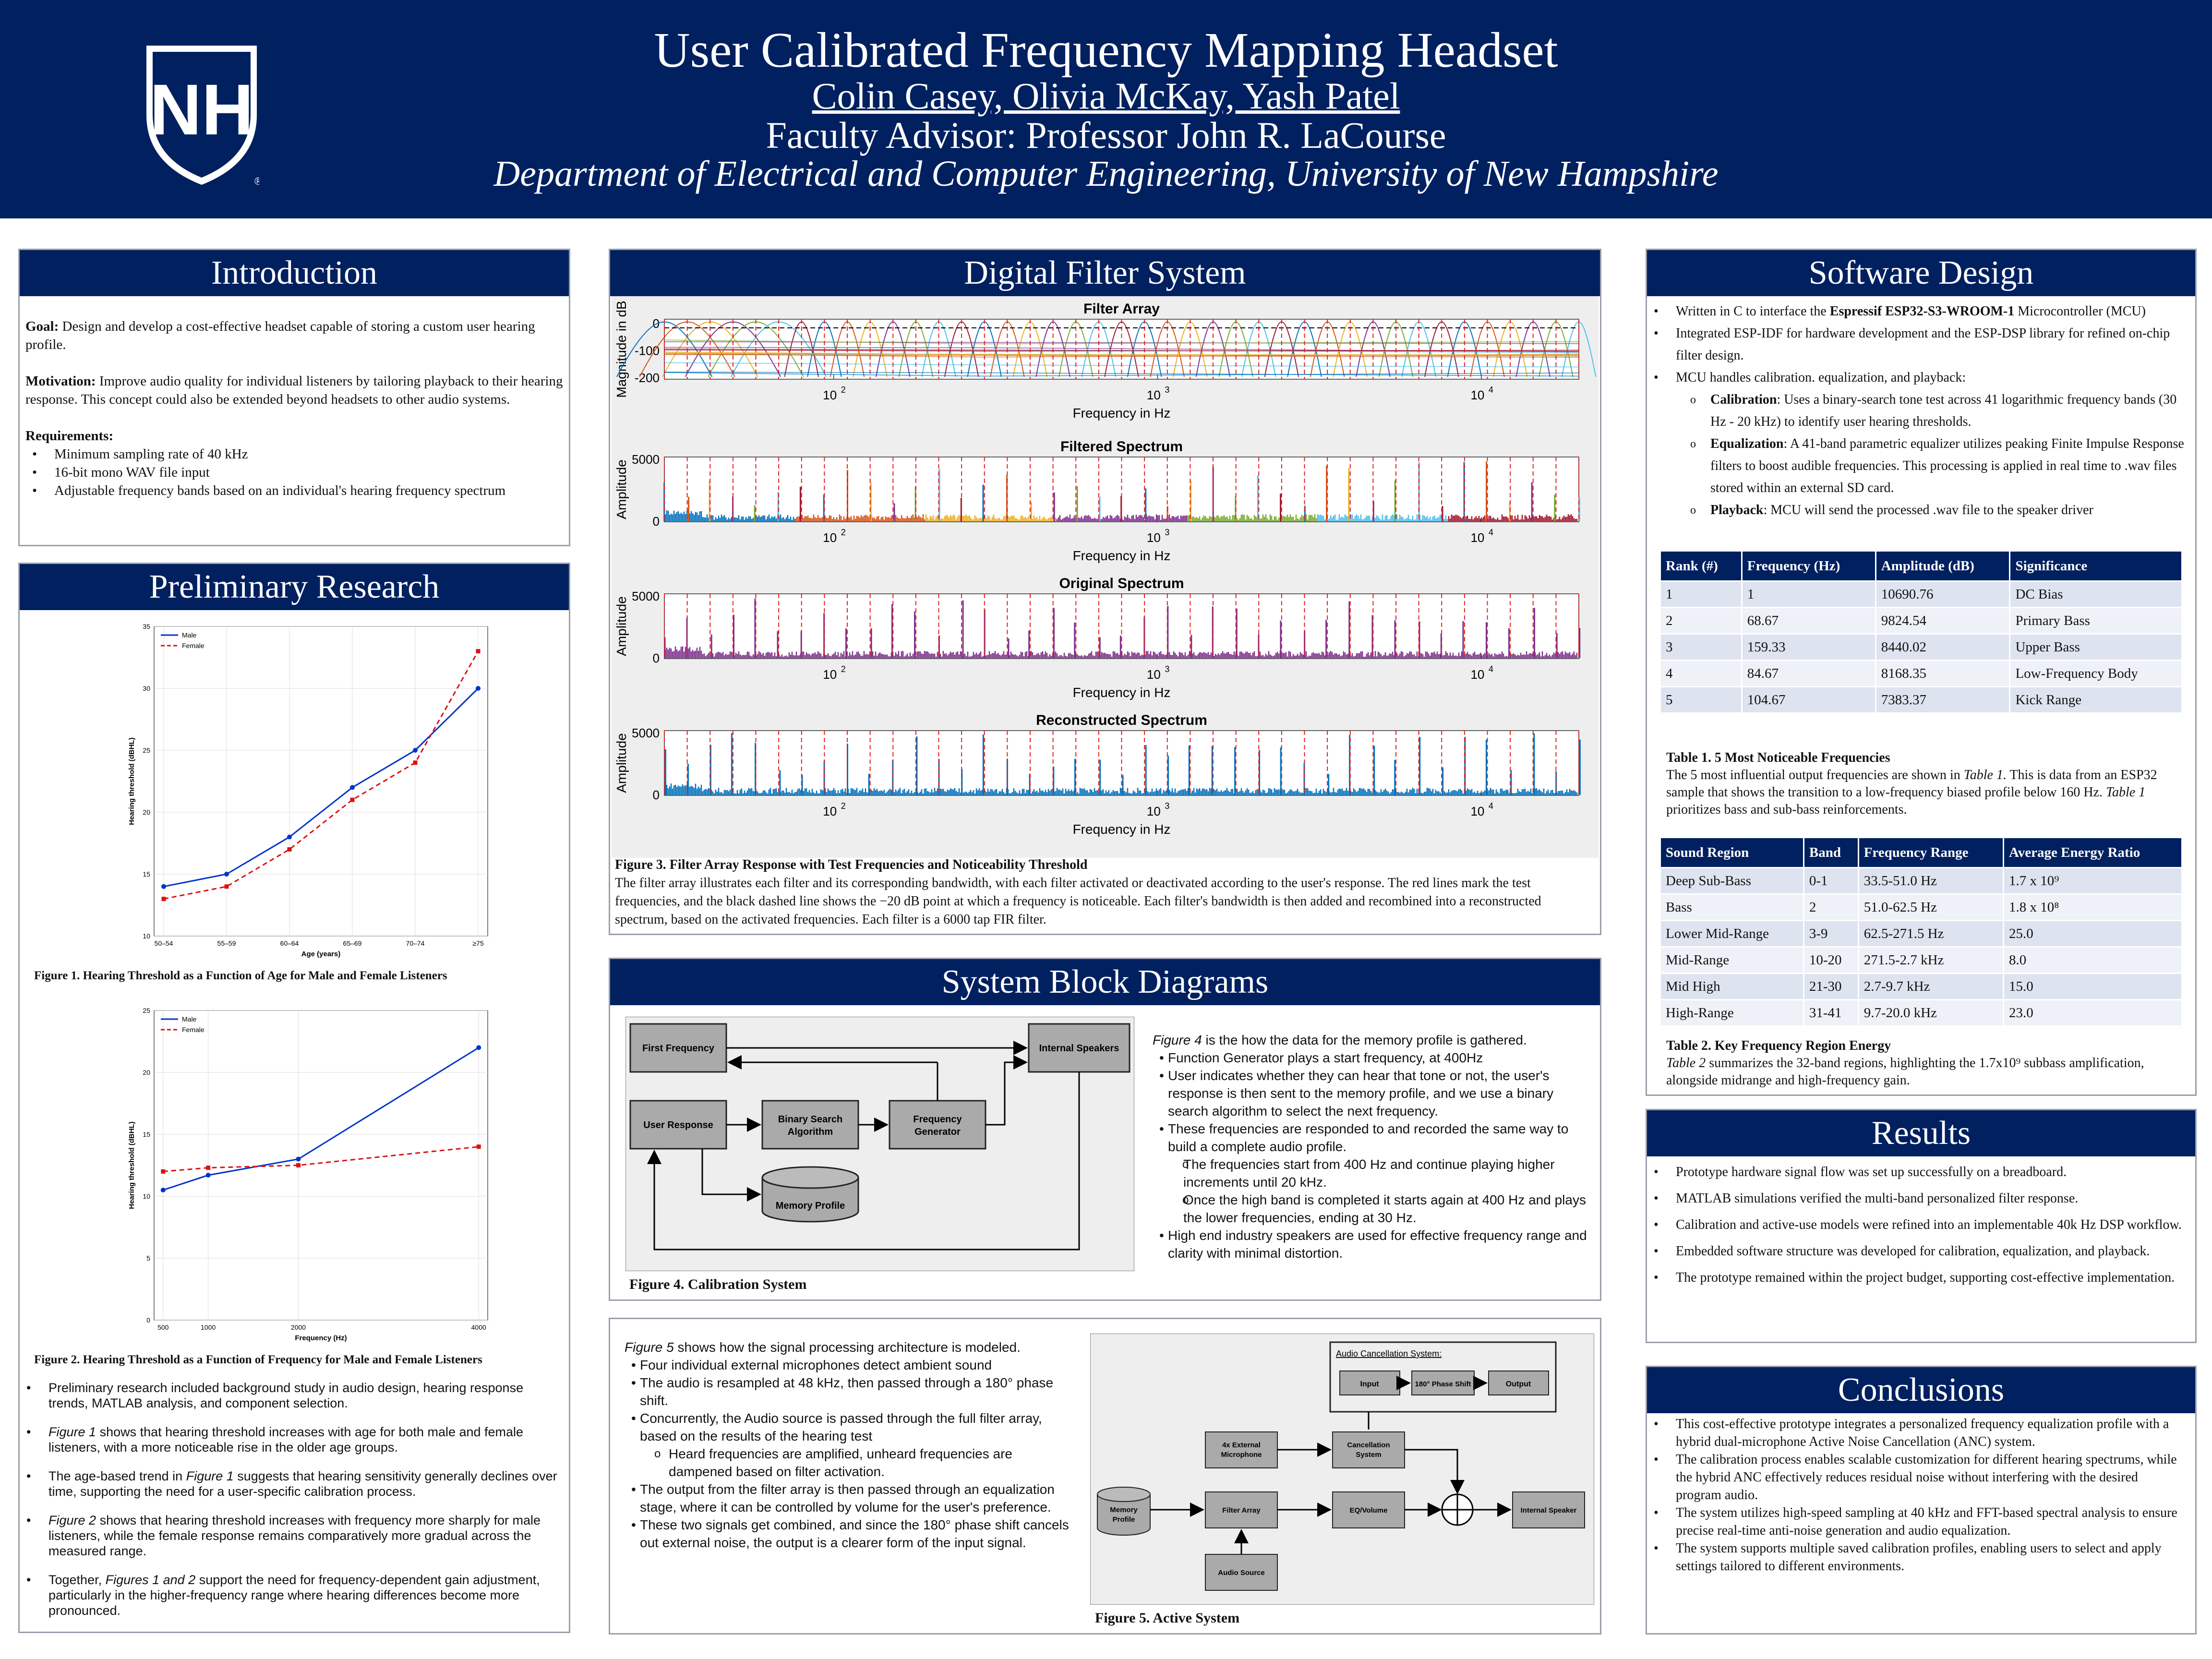  Describe the element at coordinates (678, 1048) in the screenshot. I see `svg-text: First Frequency` at that location.